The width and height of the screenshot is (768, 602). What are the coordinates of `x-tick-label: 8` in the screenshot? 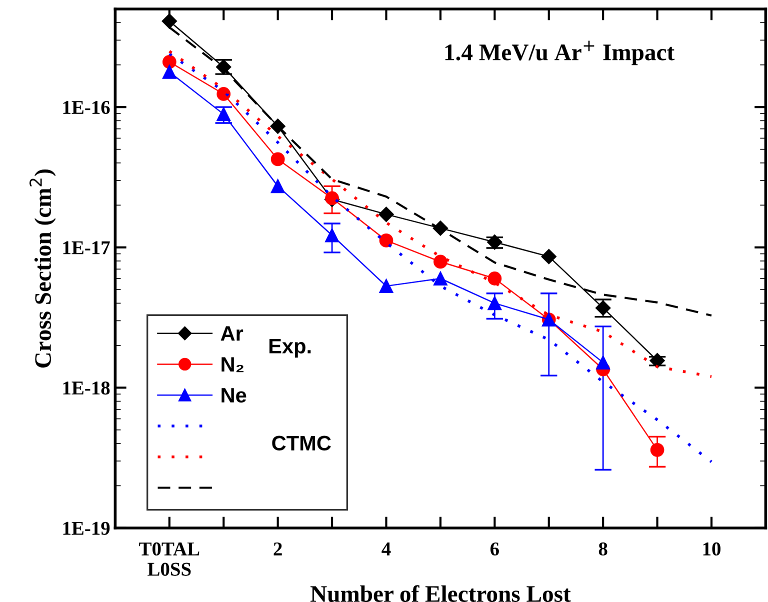 It's located at (603, 549).